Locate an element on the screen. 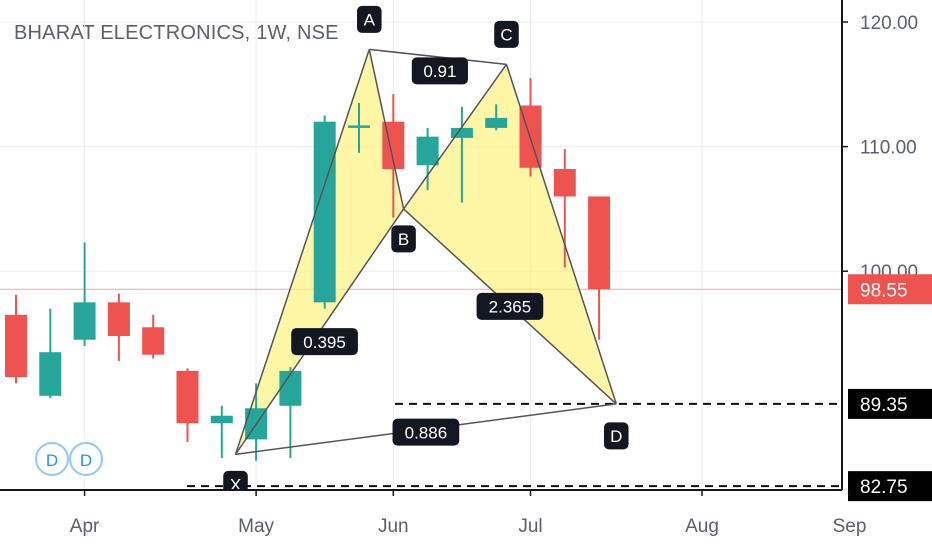  pattern-ratio-label-text: 0.395 is located at coordinates (324, 342).